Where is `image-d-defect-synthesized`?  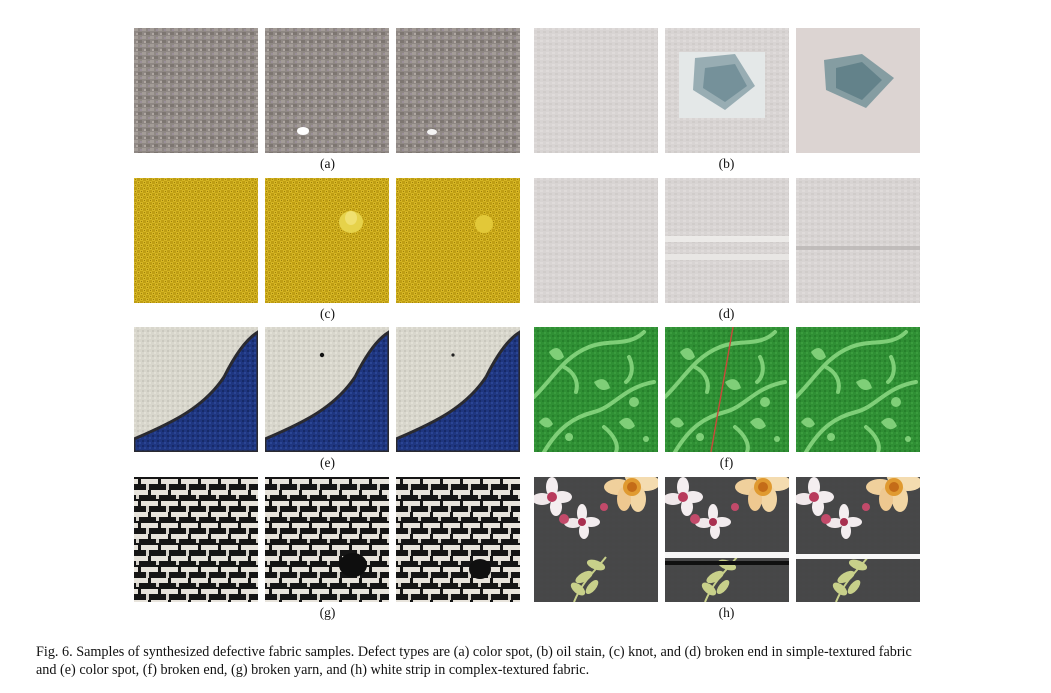 image-d-defect-synthesized is located at coordinates (727, 240).